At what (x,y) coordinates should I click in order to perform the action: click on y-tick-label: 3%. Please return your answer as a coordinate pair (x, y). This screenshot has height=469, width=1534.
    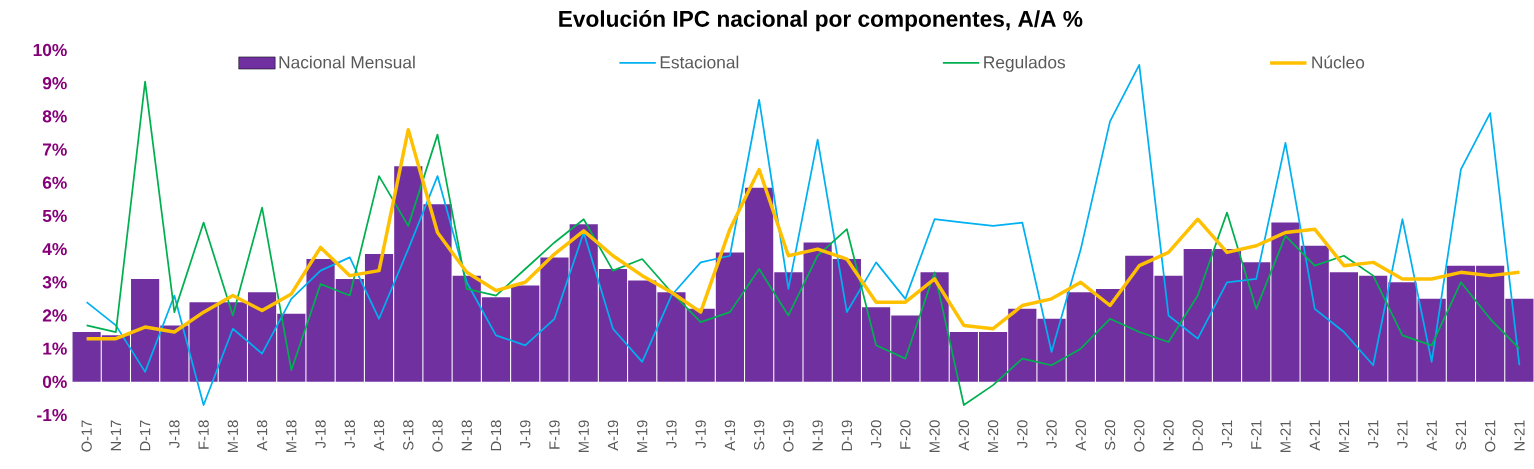
    Looking at the image, I should click on (54, 282).